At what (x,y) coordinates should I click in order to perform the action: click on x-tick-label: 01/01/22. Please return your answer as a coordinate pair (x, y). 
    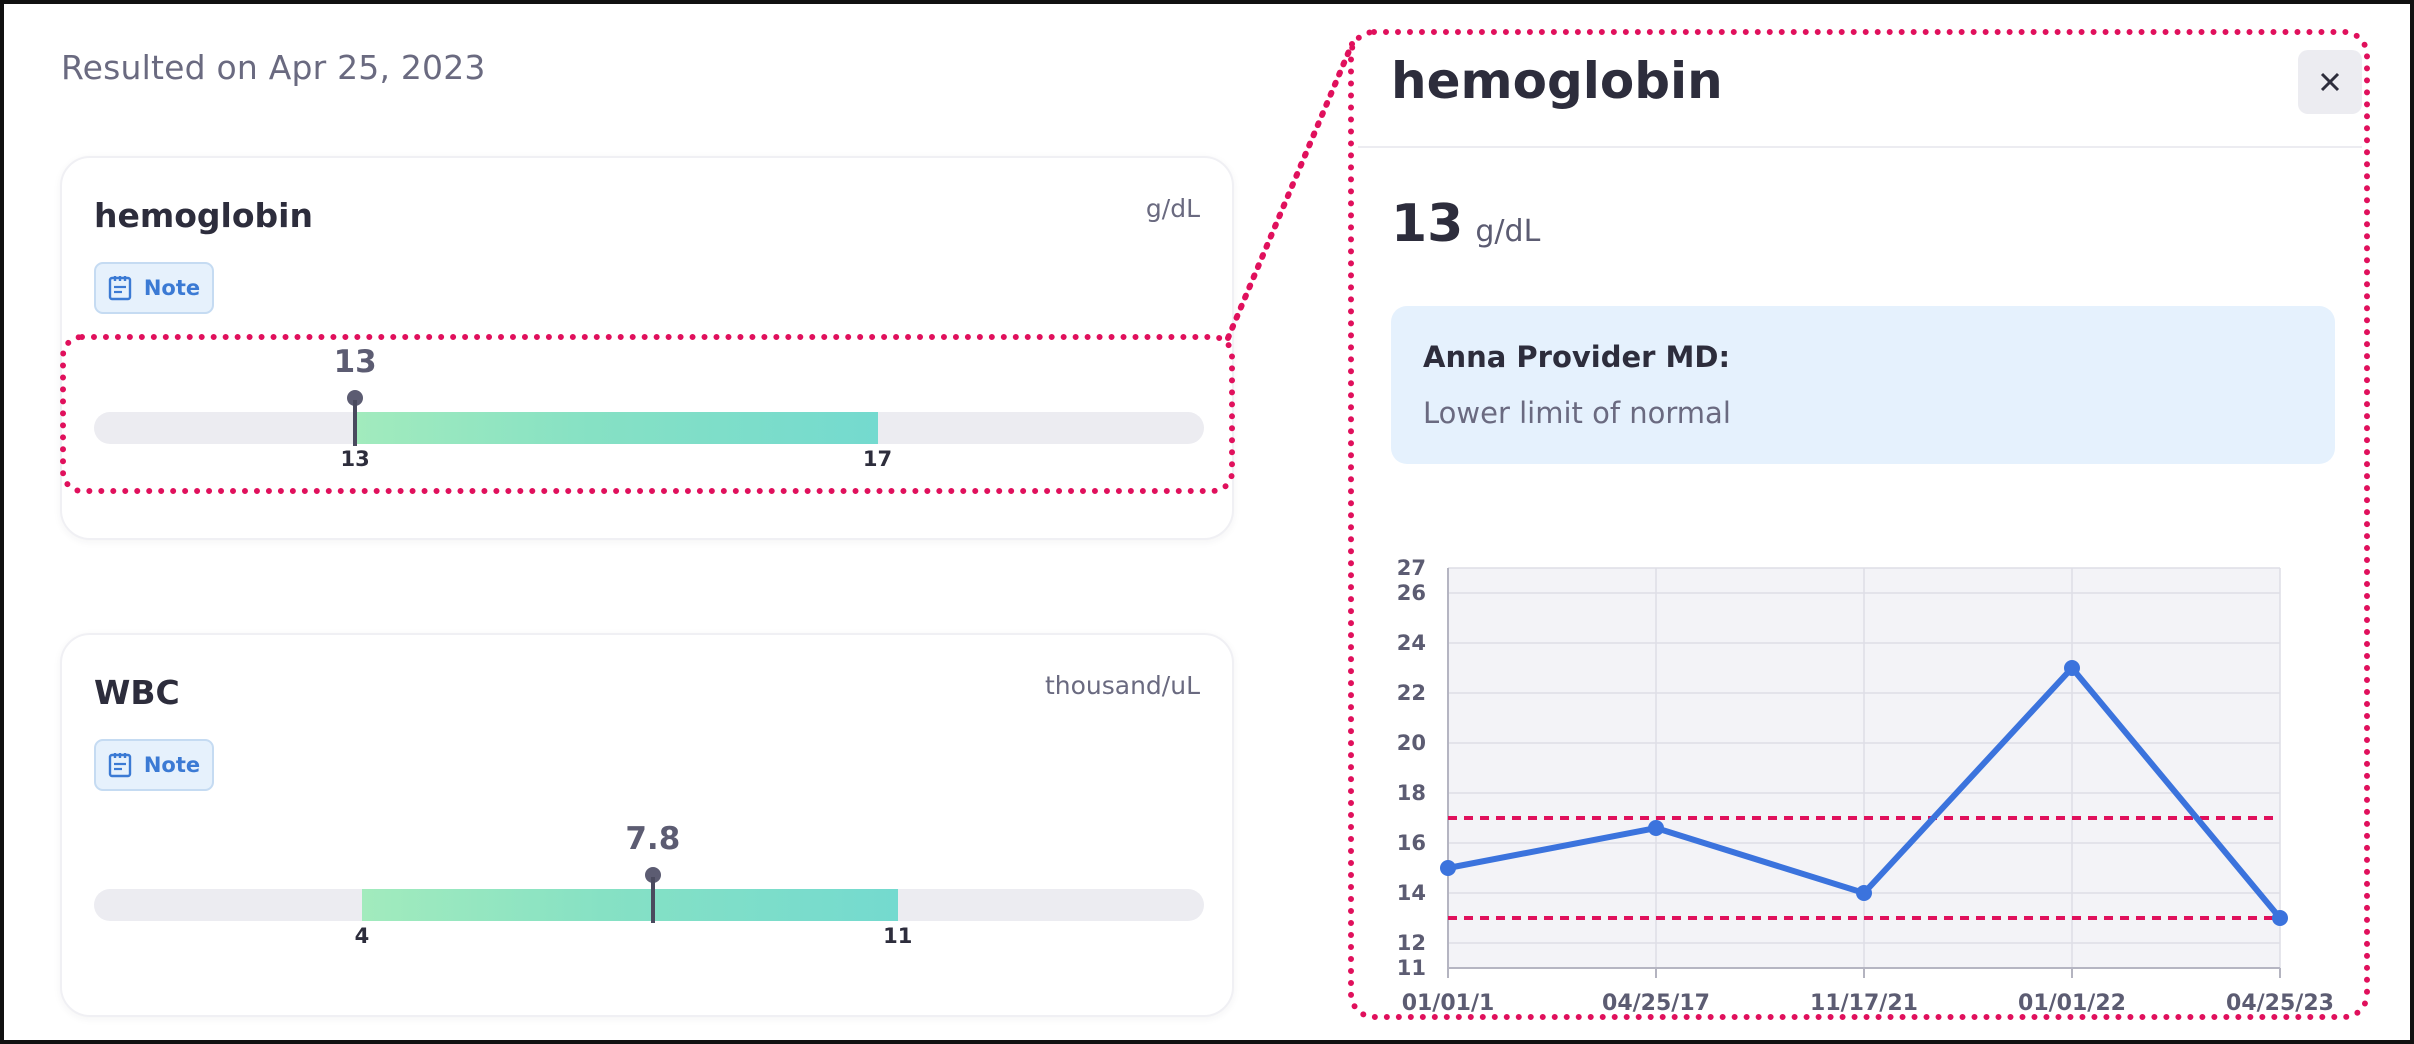
    Looking at the image, I should click on (2072, 1002).